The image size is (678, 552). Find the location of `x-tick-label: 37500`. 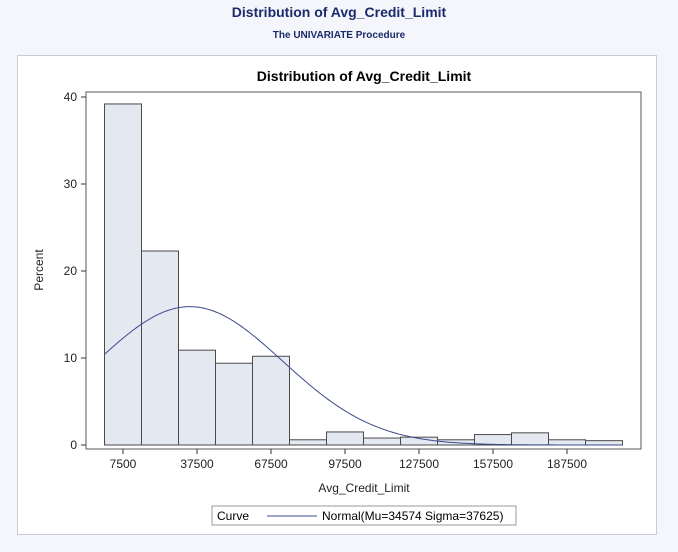

x-tick-label: 37500 is located at coordinates (197, 464).